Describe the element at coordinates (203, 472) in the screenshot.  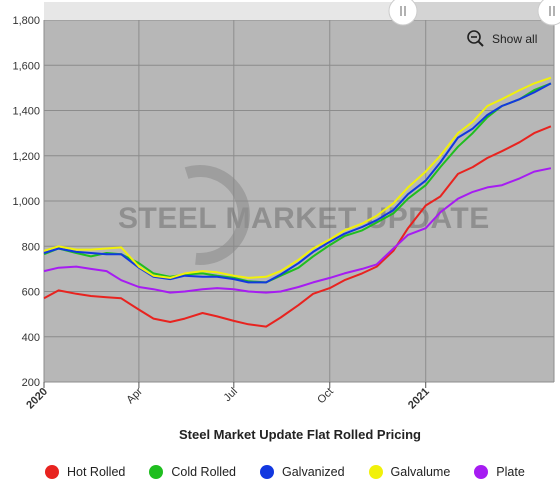
I see `legend-label: Cold Rolled` at that location.